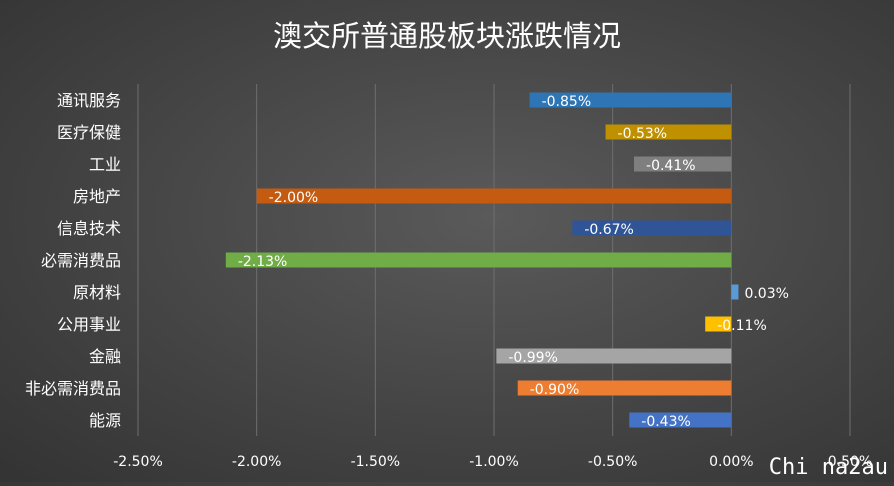 This screenshot has height=486, width=894. Describe the element at coordinates (105, 356) in the screenshot. I see `category-label: 金融` at that location.